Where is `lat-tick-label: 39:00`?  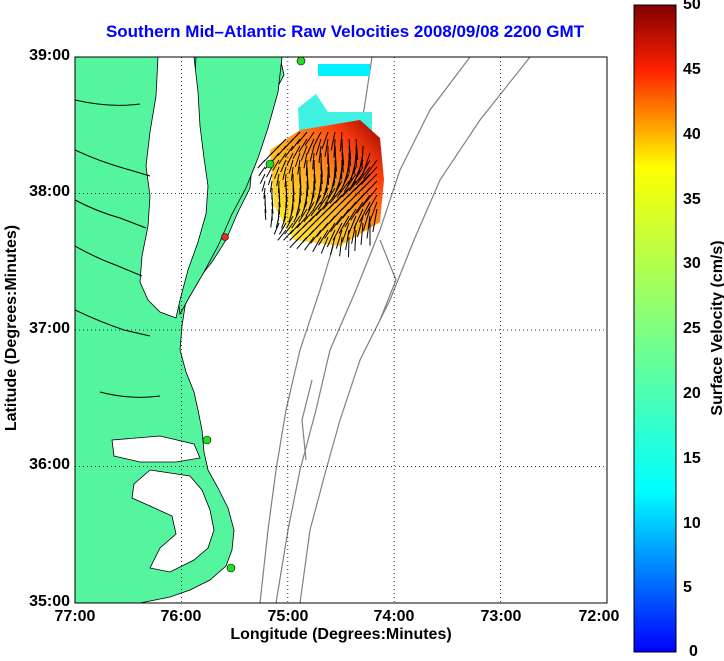 lat-tick-label: 39:00 is located at coordinates (35, 56).